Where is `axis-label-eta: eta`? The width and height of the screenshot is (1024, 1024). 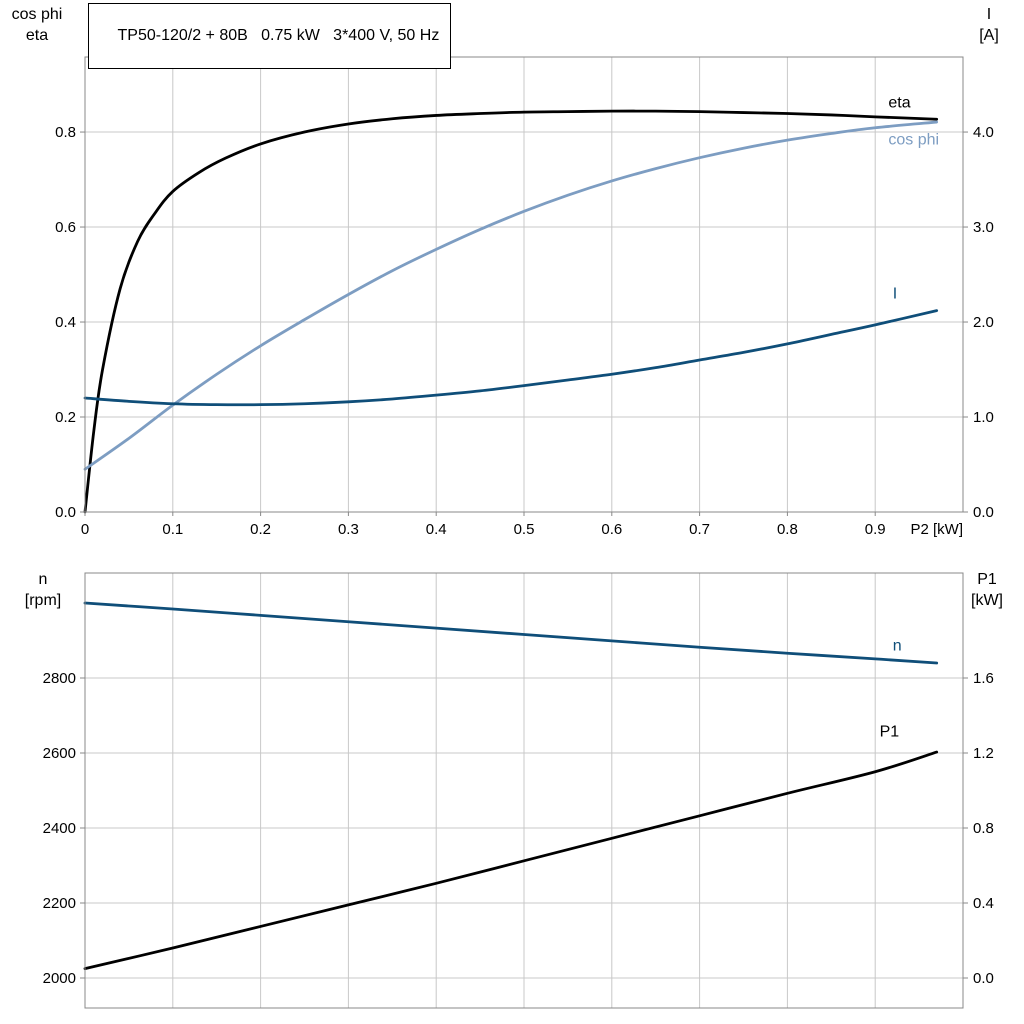
axis-label-eta: eta is located at coordinates (37, 35).